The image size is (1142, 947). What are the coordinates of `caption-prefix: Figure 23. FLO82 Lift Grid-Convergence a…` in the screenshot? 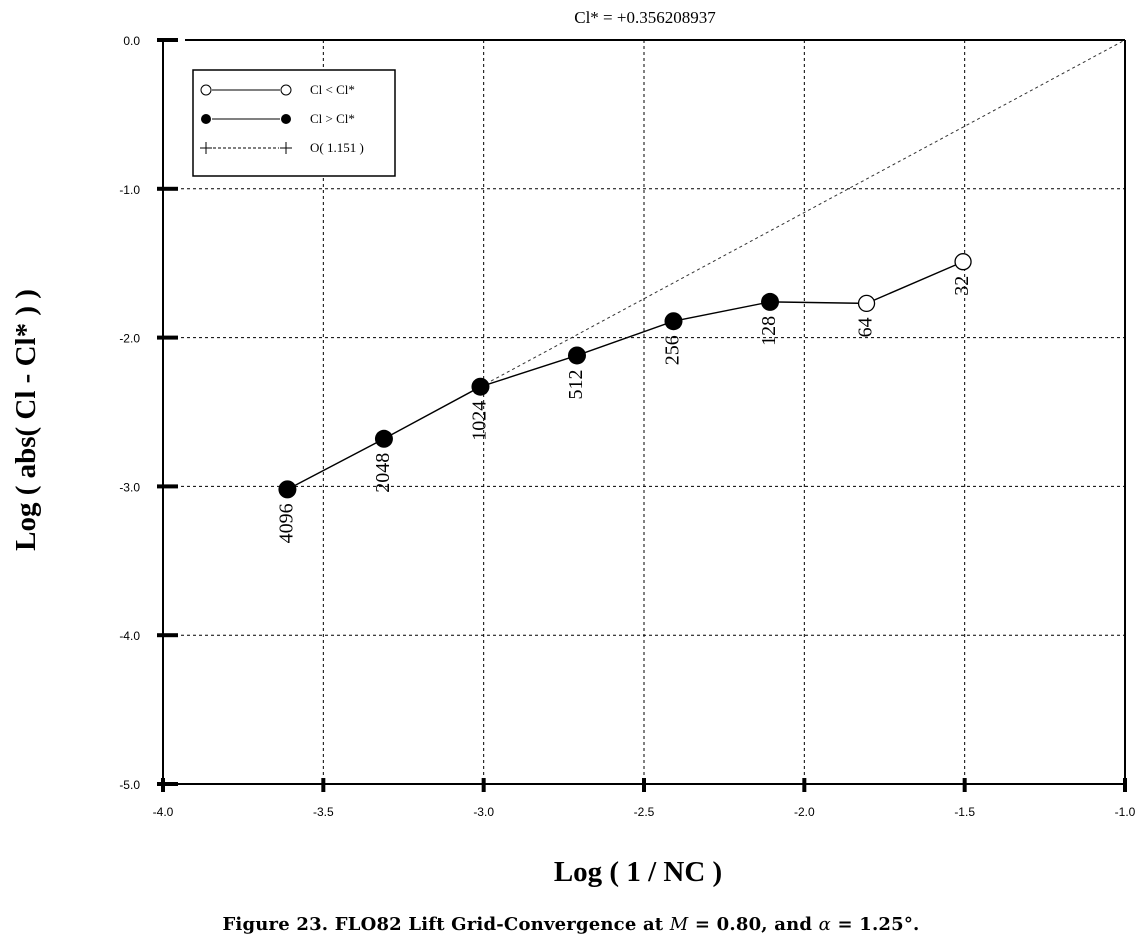 It's located at (446, 924).